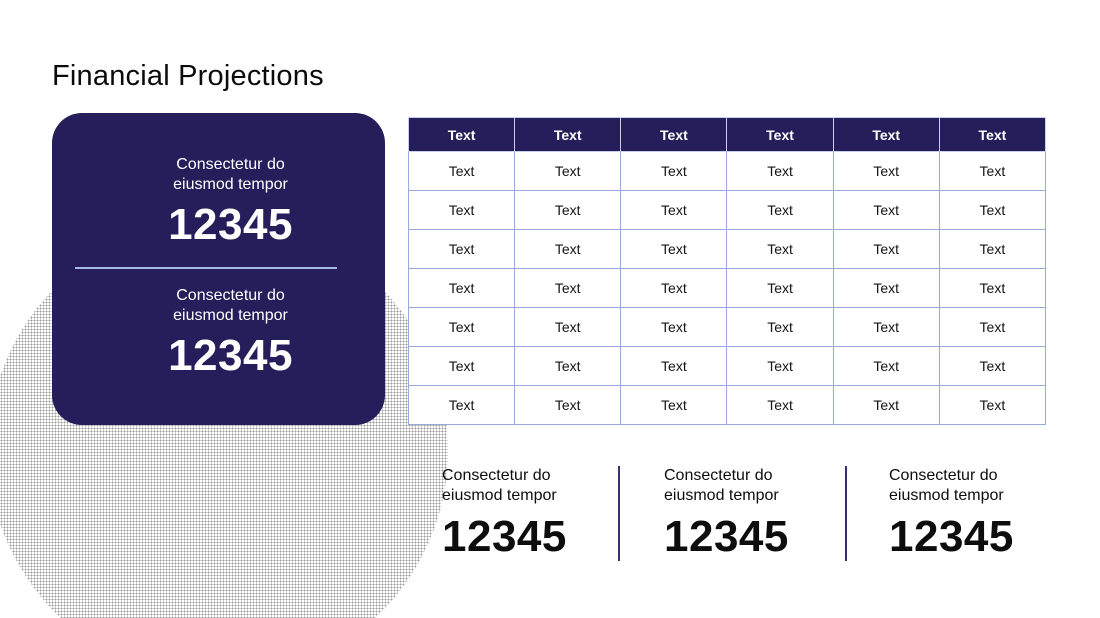 The image size is (1100, 618). Describe the element at coordinates (726, 536) in the screenshot. I see `bottom-stat-2-value: 12345` at that location.